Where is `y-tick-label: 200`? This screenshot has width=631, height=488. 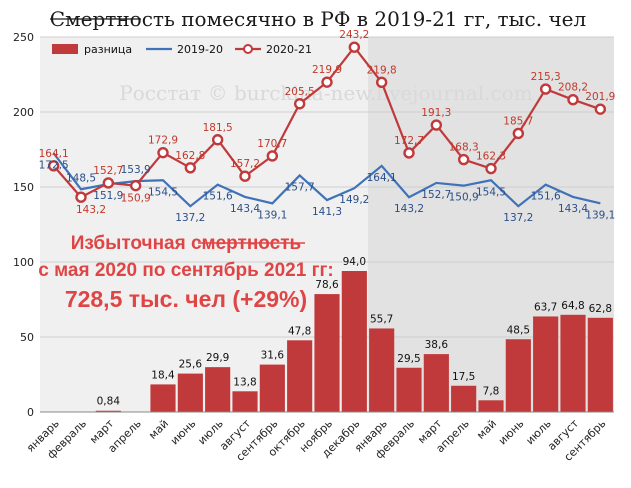
y-tick-label: 200 is located at coordinates (23, 112).